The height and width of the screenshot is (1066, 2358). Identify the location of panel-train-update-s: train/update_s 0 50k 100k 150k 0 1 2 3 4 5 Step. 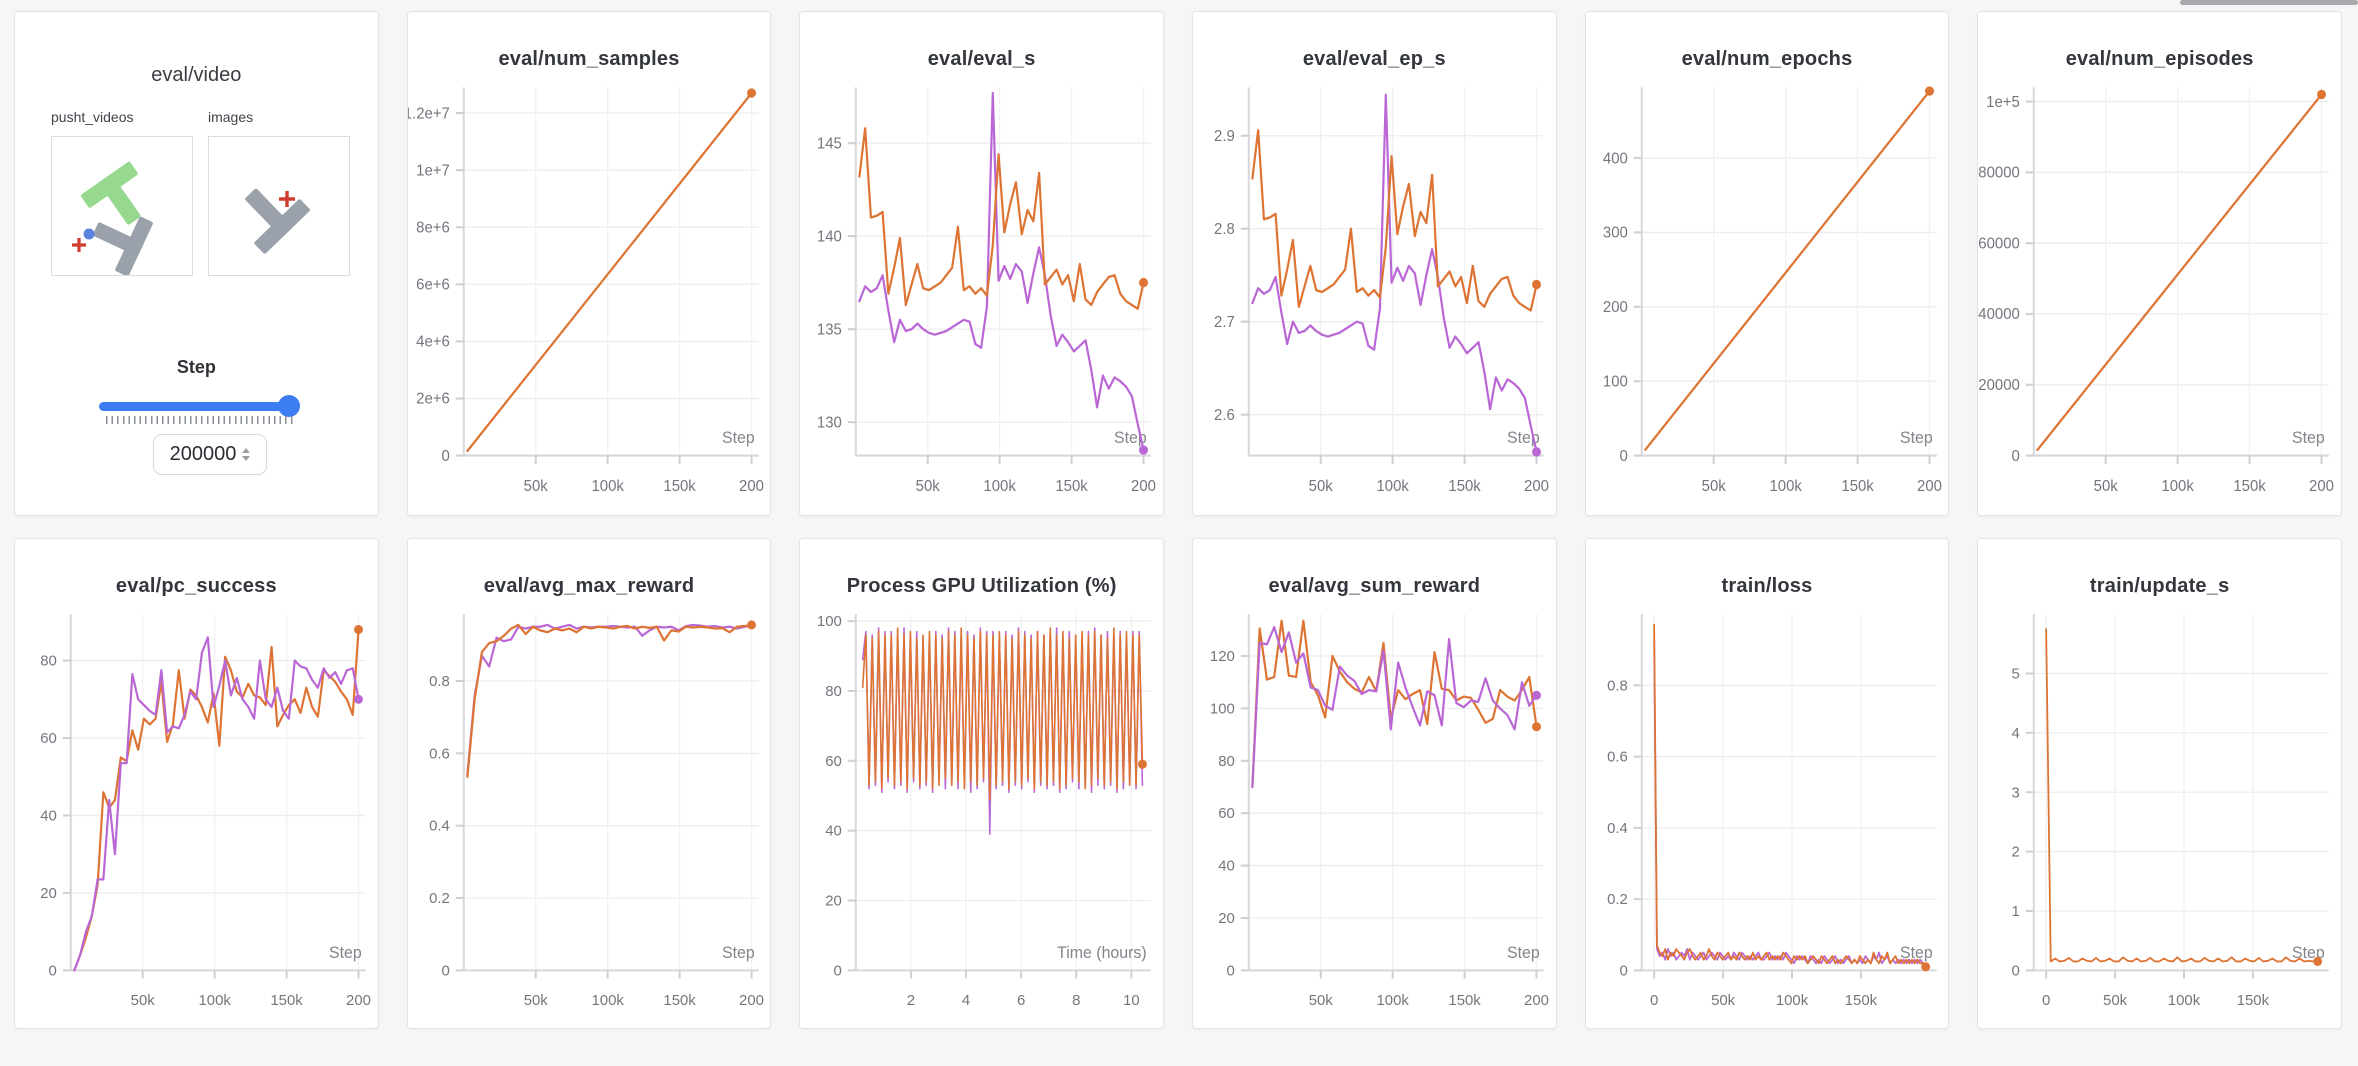
(2159, 783).